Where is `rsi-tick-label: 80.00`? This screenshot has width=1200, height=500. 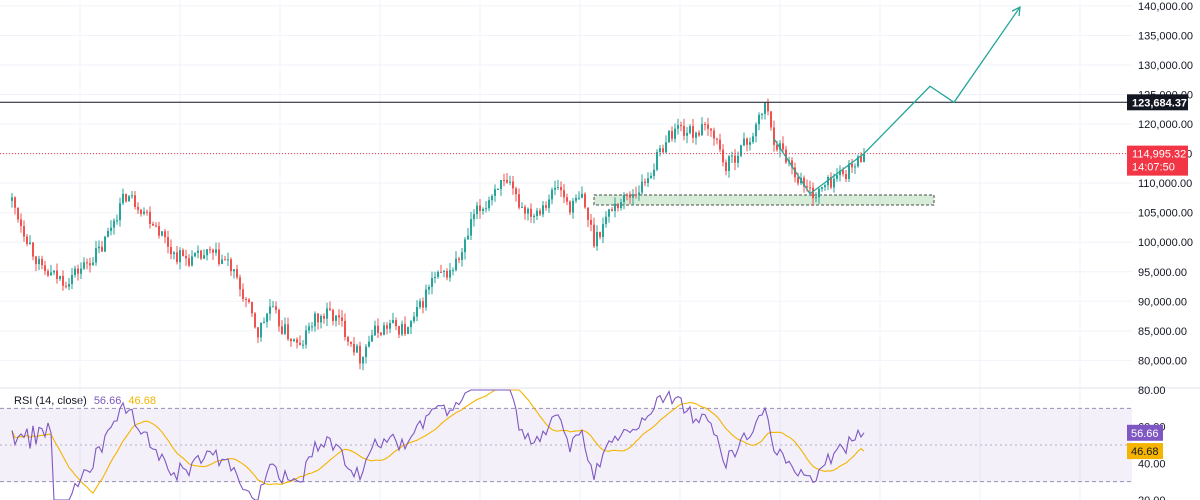
rsi-tick-label: 80.00 is located at coordinates (1152, 391).